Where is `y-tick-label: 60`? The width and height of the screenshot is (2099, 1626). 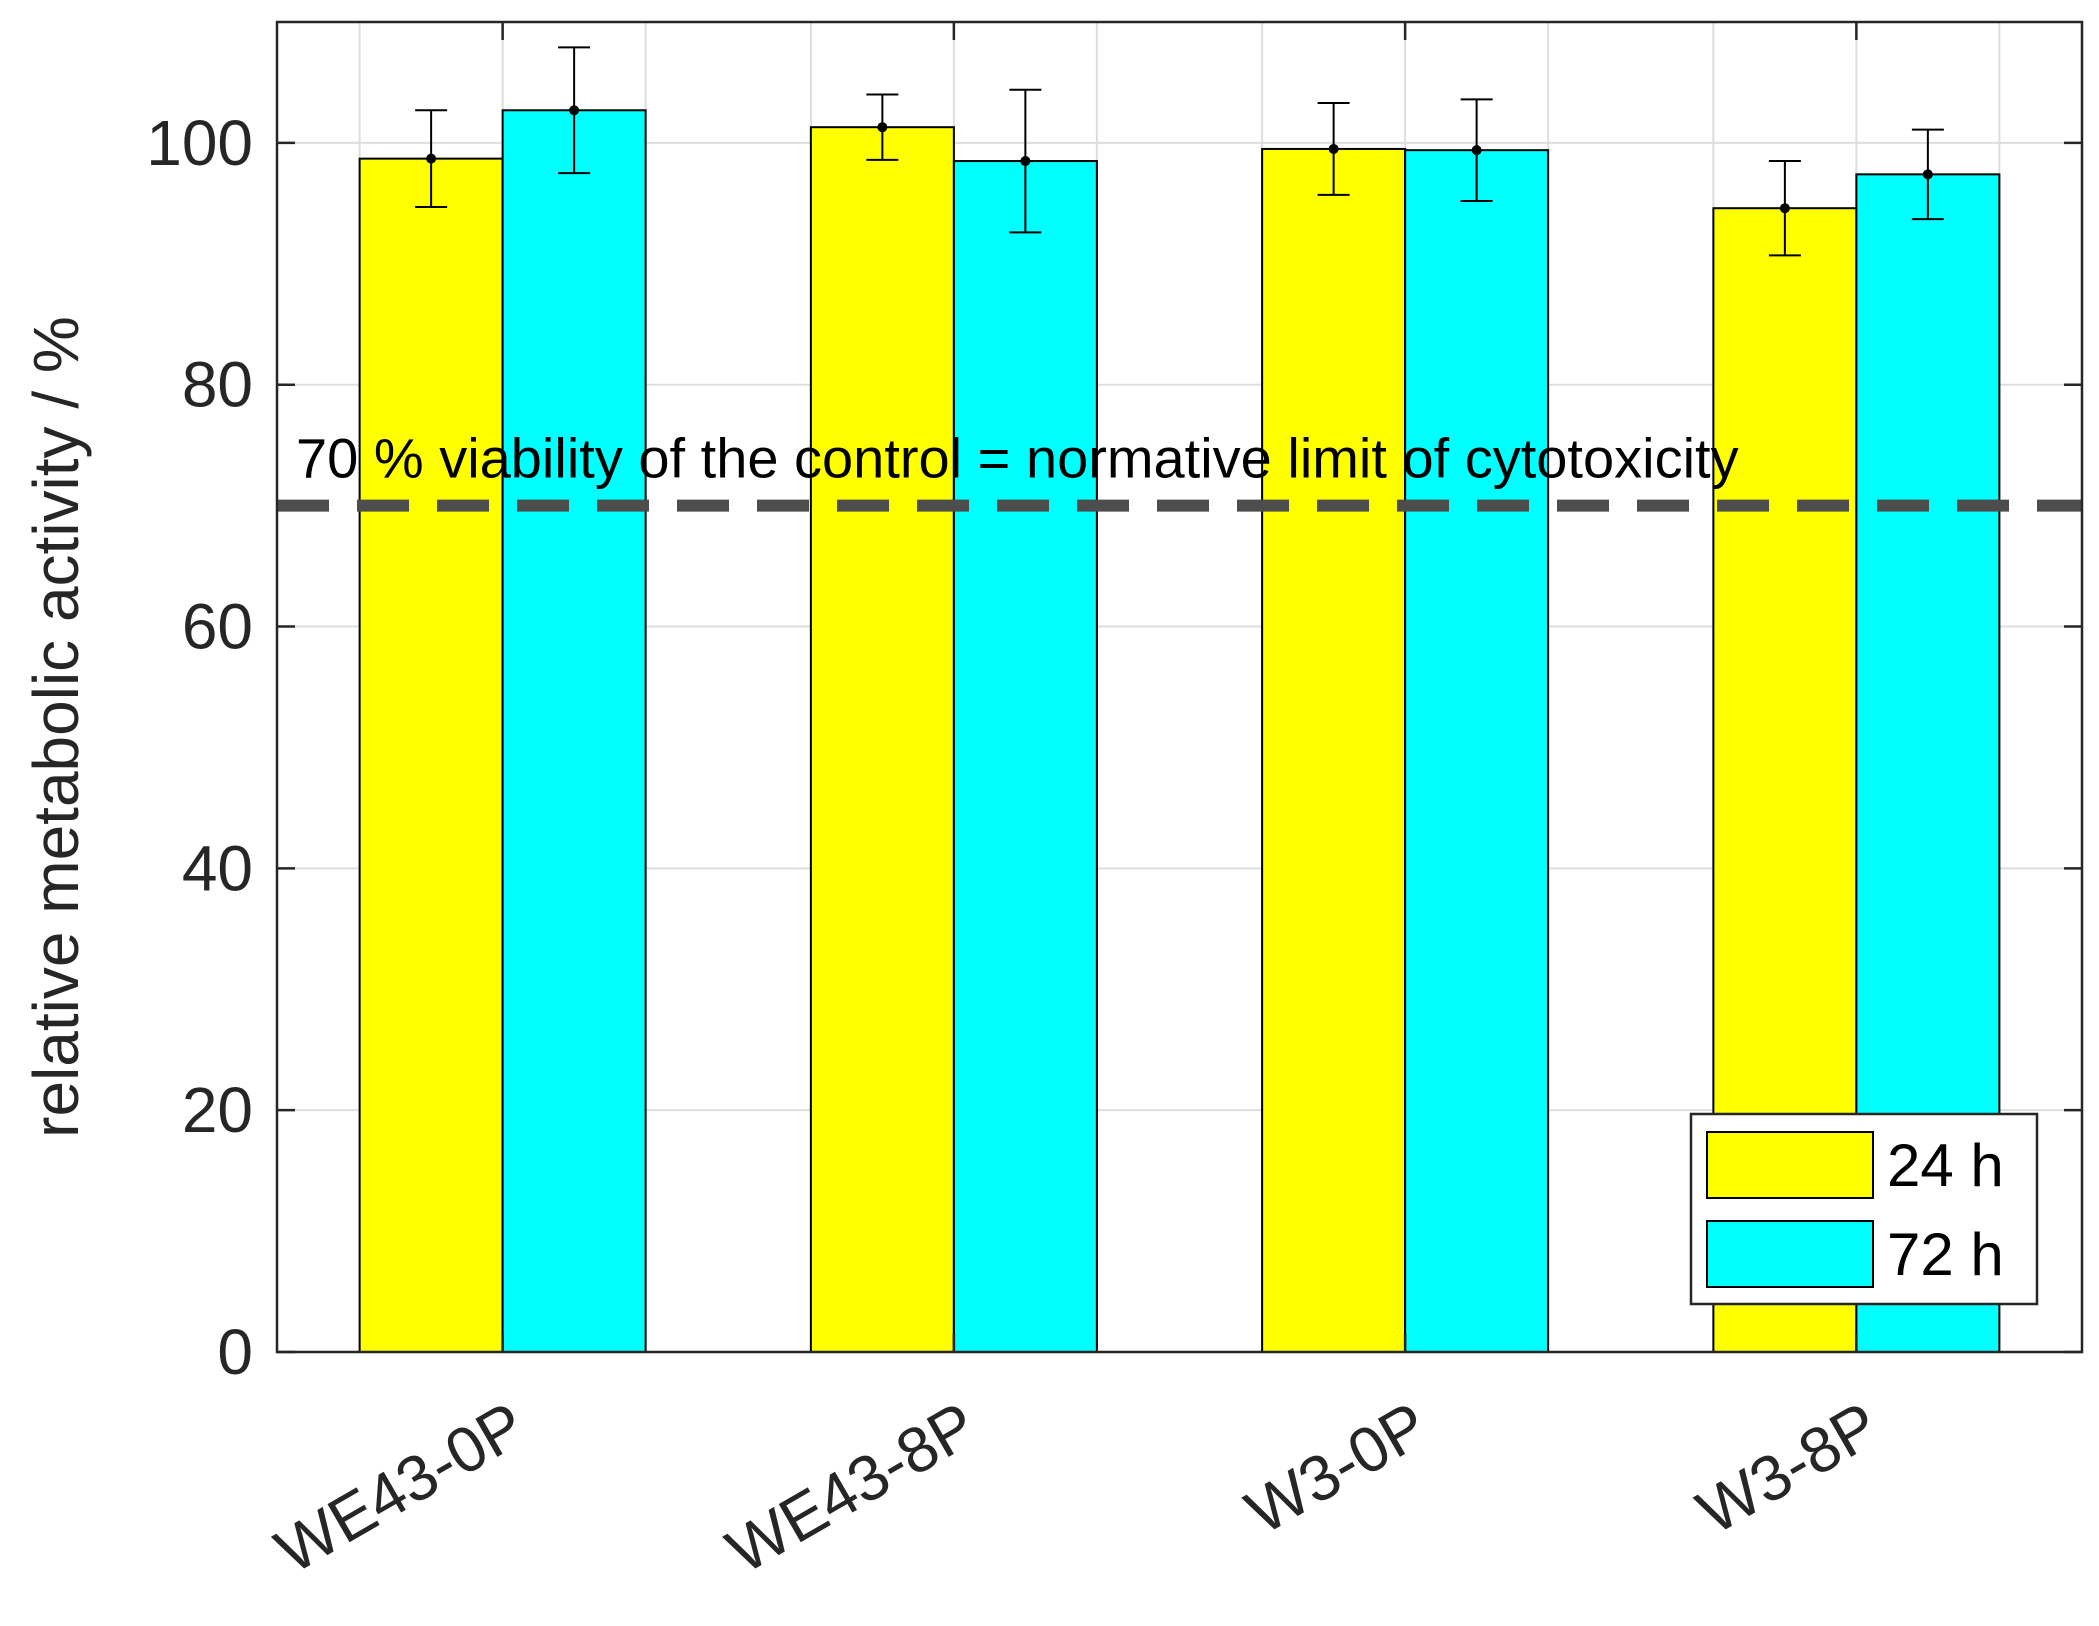 y-tick-label: 60 is located at coordinates (217, 627).